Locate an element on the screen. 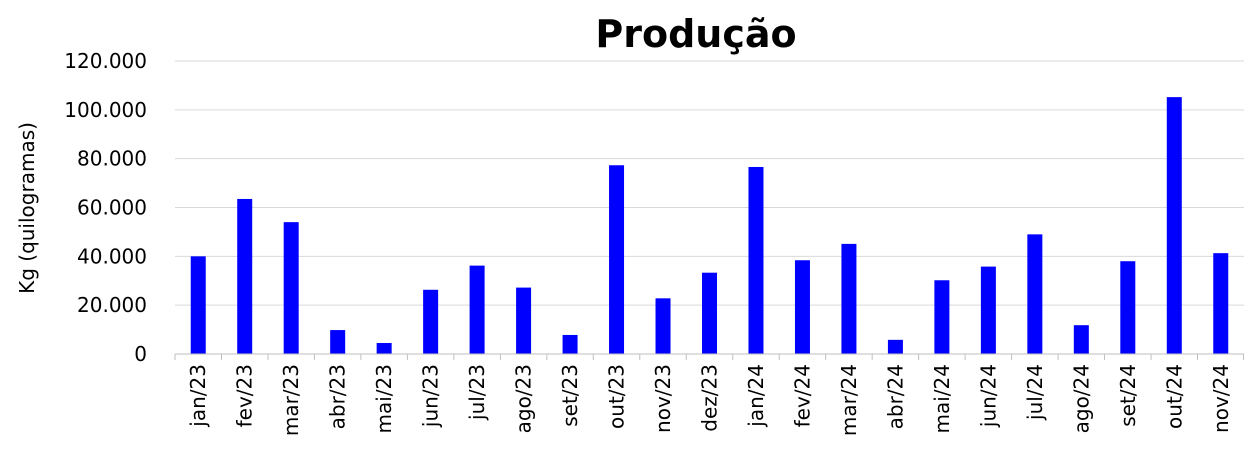  x-tick-label: out/24 is located at coordinates (1174, 396).